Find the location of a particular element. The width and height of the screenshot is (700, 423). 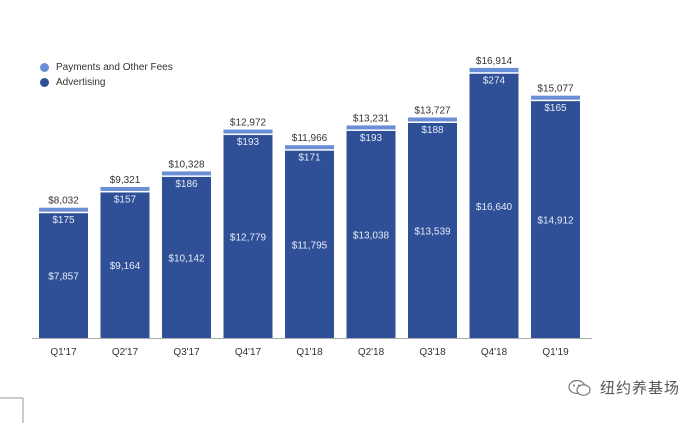

x-tick-label: Q3'18 is located at coordinates (432, 352).